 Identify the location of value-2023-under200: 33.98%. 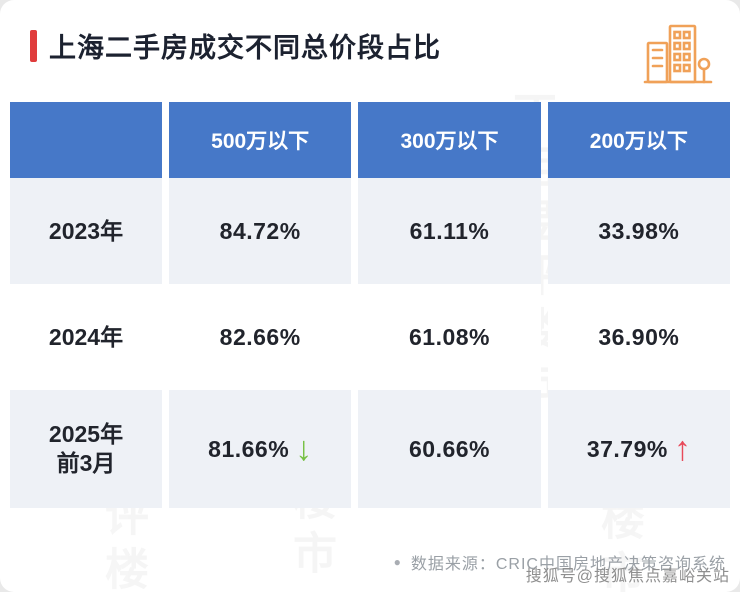
(639, 230).